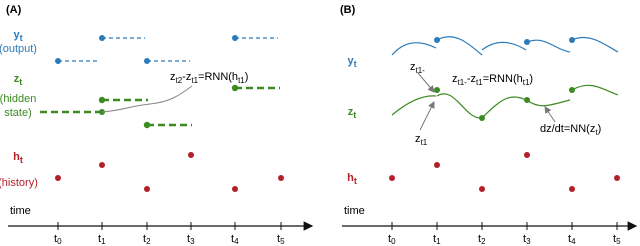 Image resolution: width=640 pixels, height=246 pixels. What do you see at coordinates (179, 80) in the screenshot?
I see `subscript: t2` at bounding box center [179, 80].